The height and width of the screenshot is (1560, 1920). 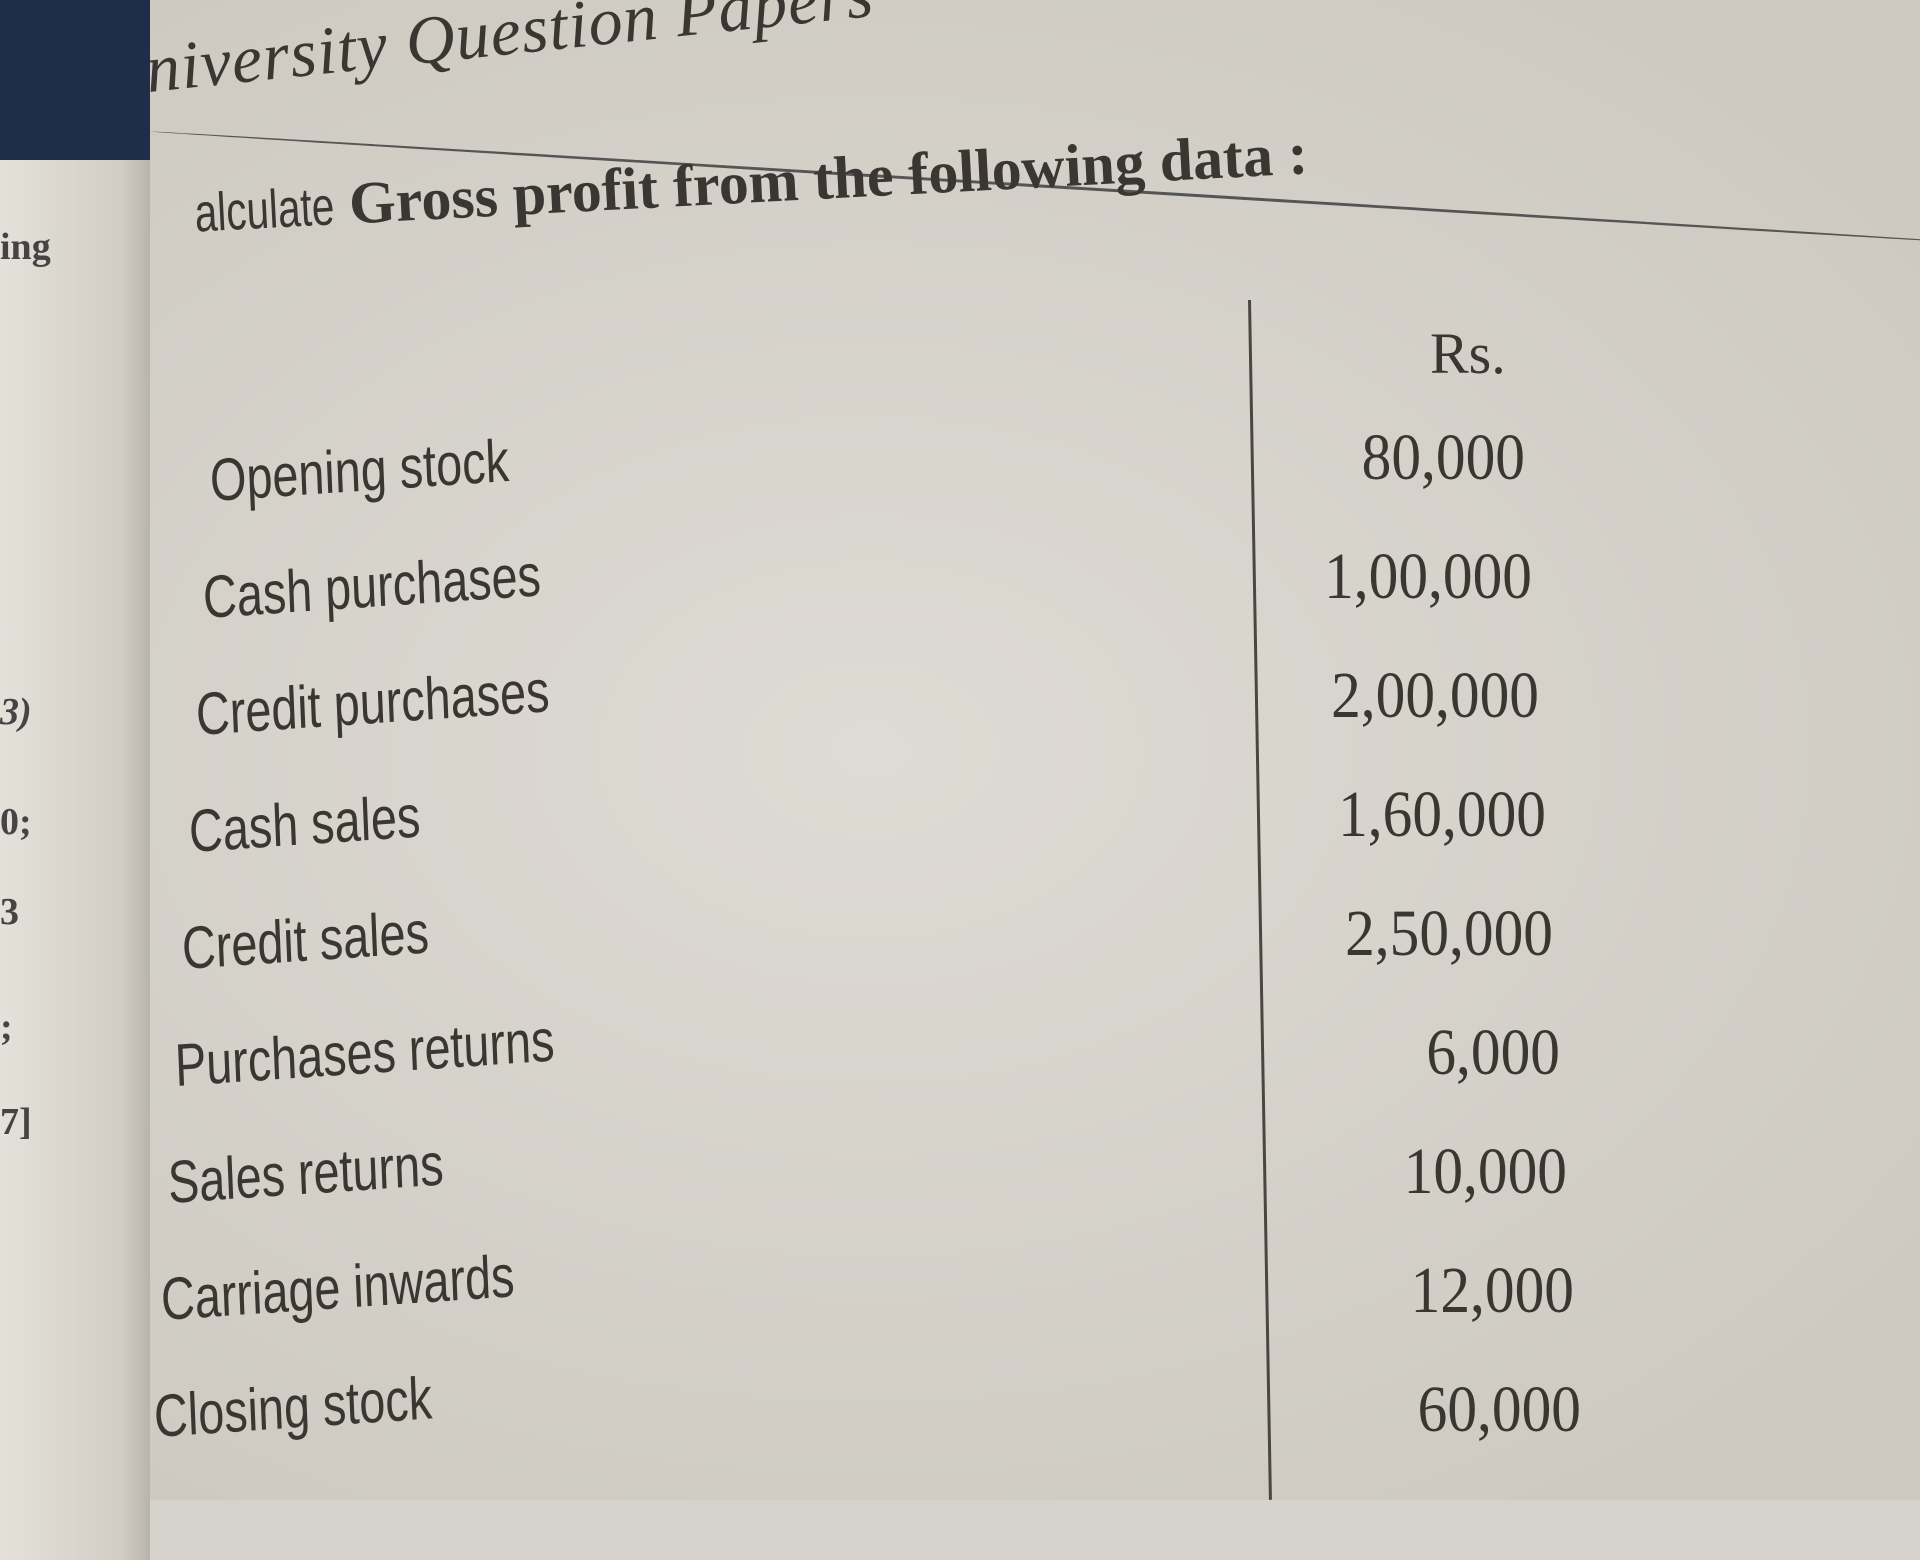 I want to click on row-value: 12,000, so click(x=1492, y=1290).